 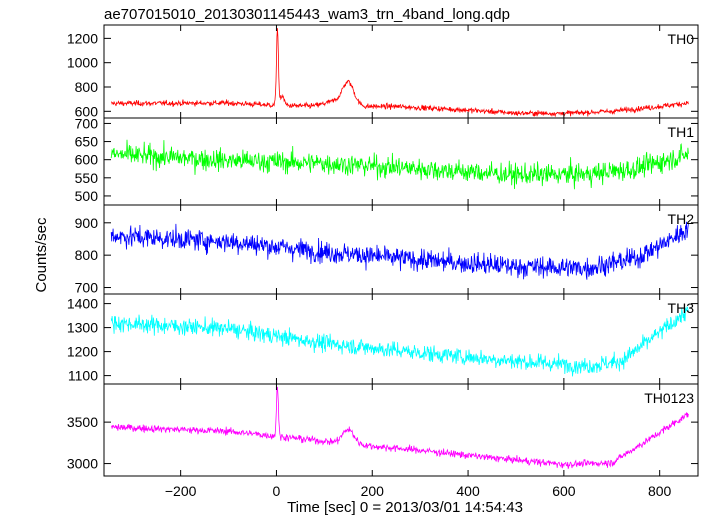 What do you see at coordinates (660, 491) in the screenshot?
I see `x-tick-label: 800` at bounding box center [660, 491].